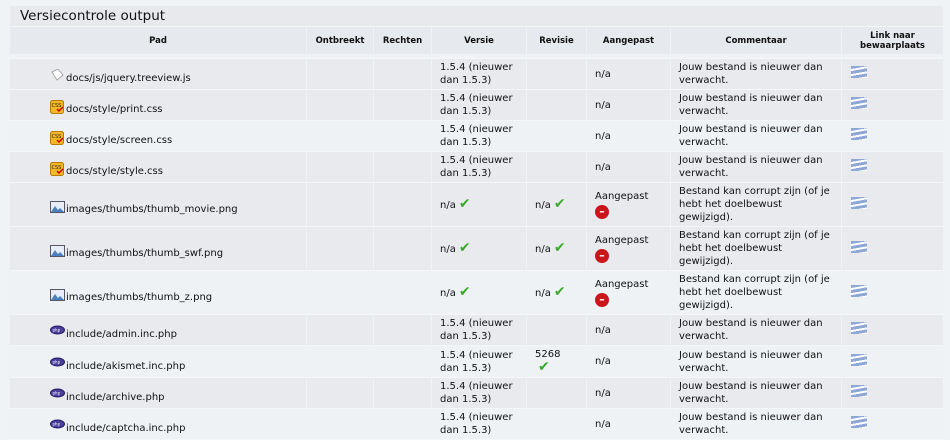 The width and height of the screenshot is (950, 440). Describe the element at coordinates (58, 251) in the screenshot. I see `image-file-icon` at that location.